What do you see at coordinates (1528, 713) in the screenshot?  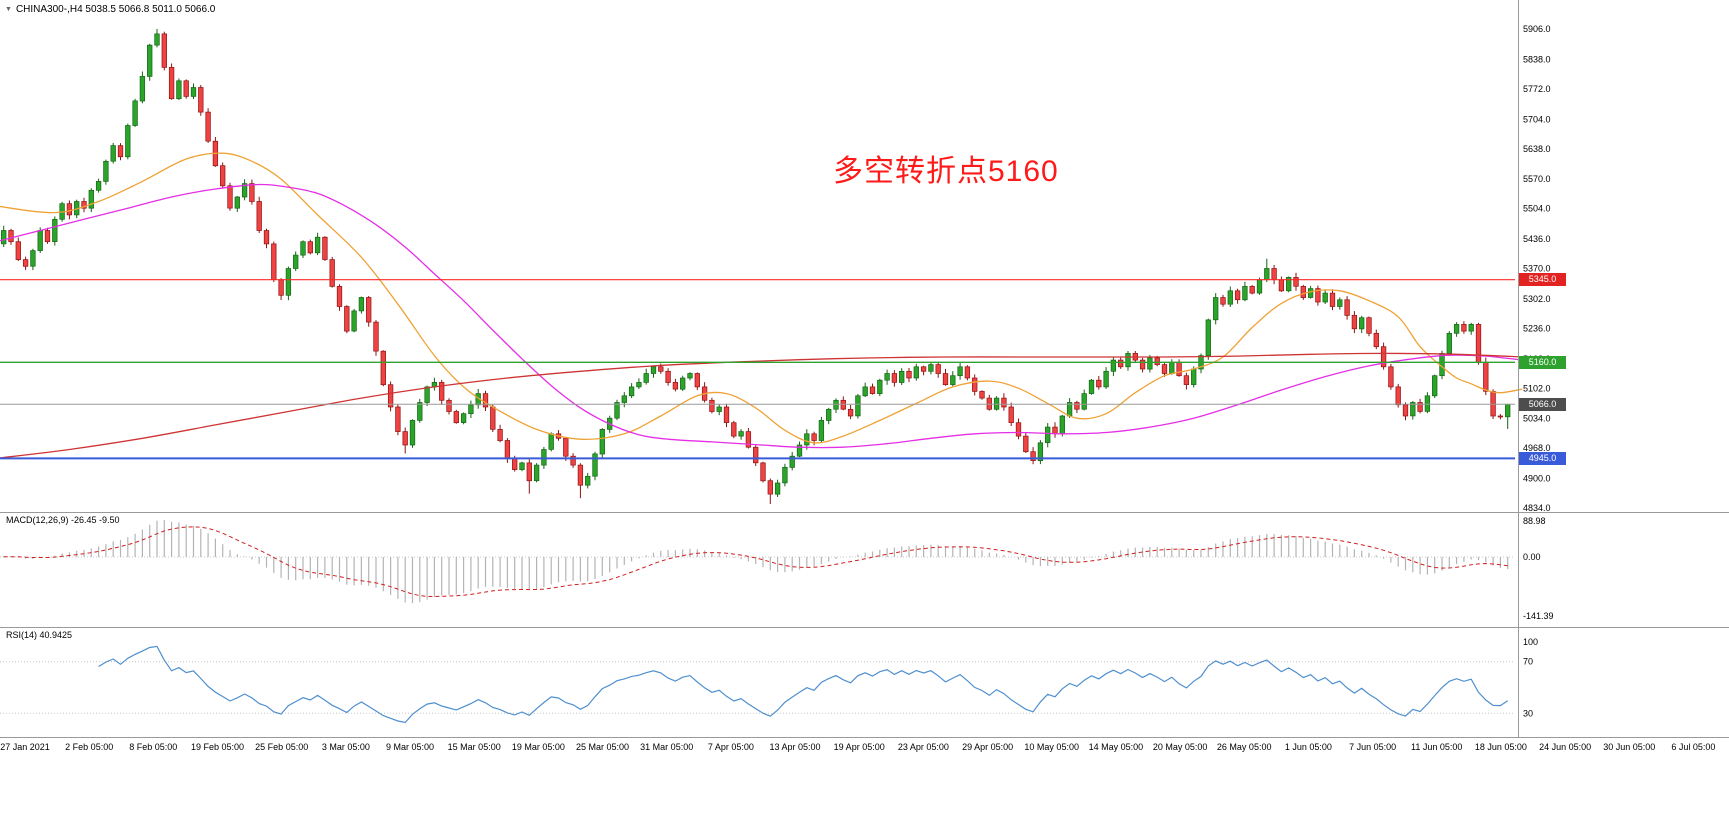 I see `rsi-axis-label: 30` at bounding box center [1528, 713].